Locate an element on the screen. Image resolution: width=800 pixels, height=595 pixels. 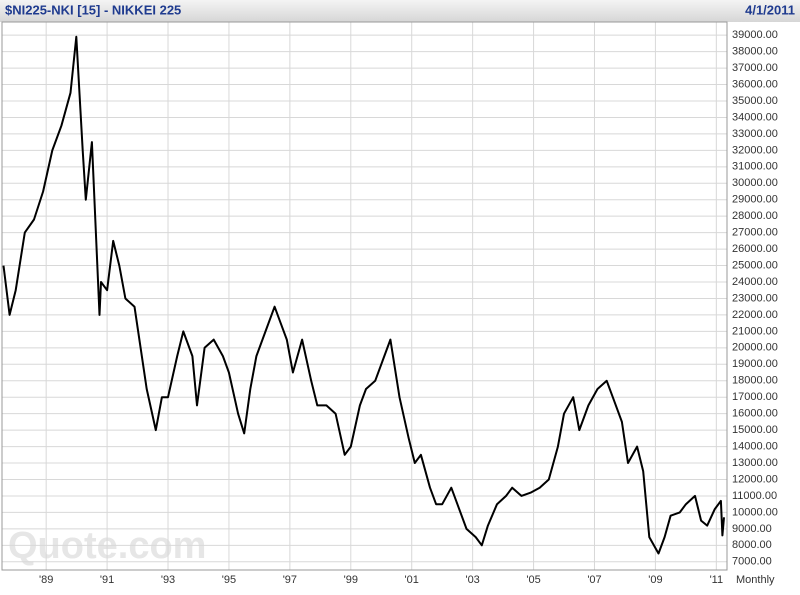
y-tick-label: 12000.00 is located at coordinates (755, 479).